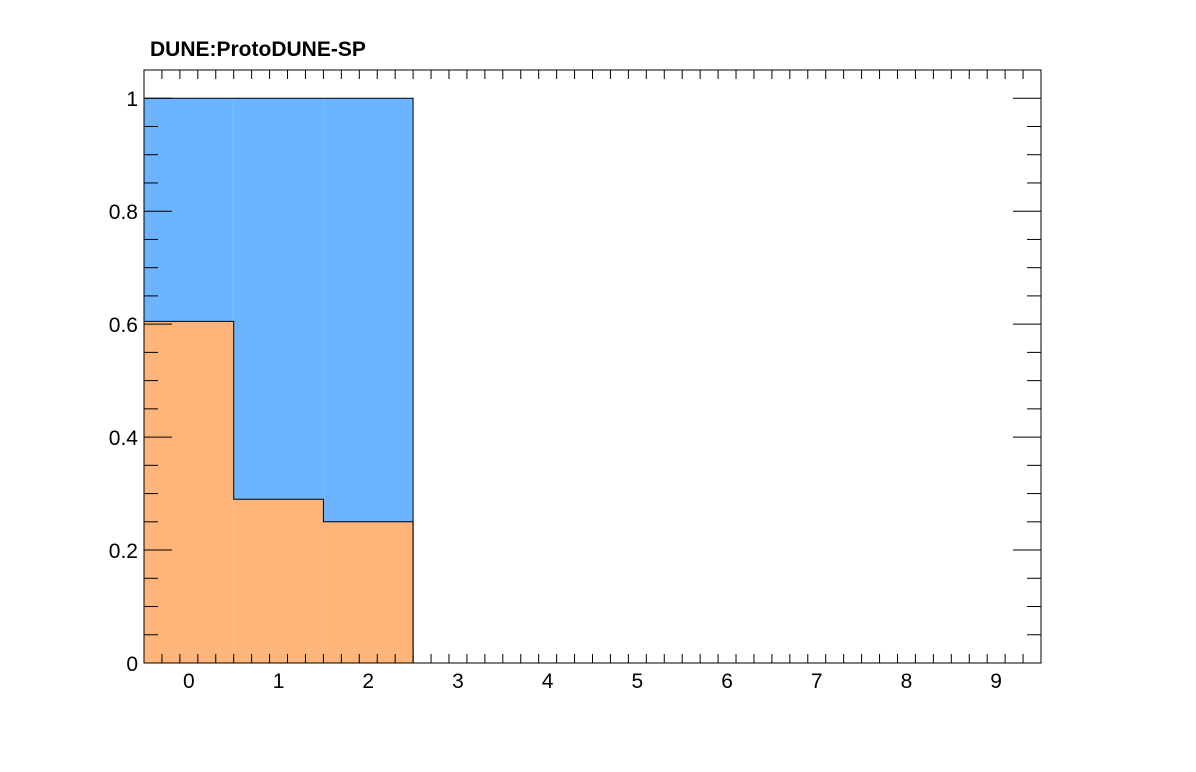 This screenshot has width=1196, height=772. I want to click on x-tick-label: 8, so click(907, 681).